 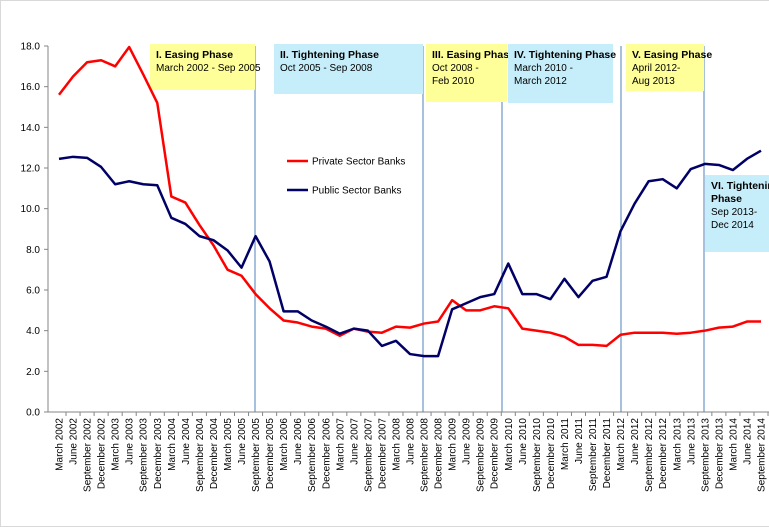 What do you see at coordinates (691, 441) in the screenshot?
I see `x-tick-label: June 2013` at bounding box center [691, 441].